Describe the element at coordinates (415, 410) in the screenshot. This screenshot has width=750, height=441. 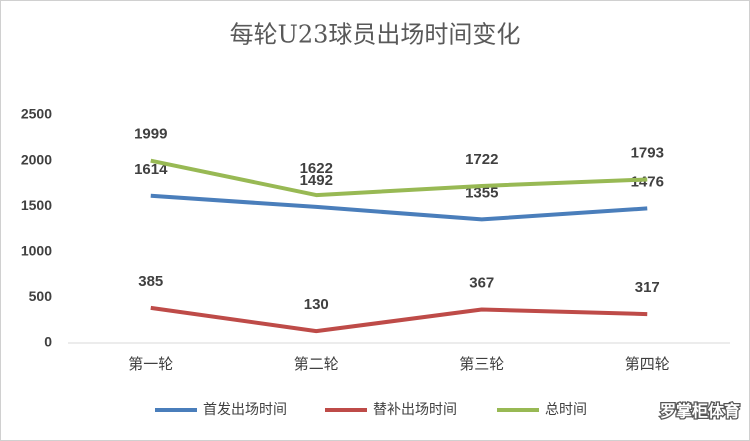
I see `legend-label: 替补出场时间` at that location.